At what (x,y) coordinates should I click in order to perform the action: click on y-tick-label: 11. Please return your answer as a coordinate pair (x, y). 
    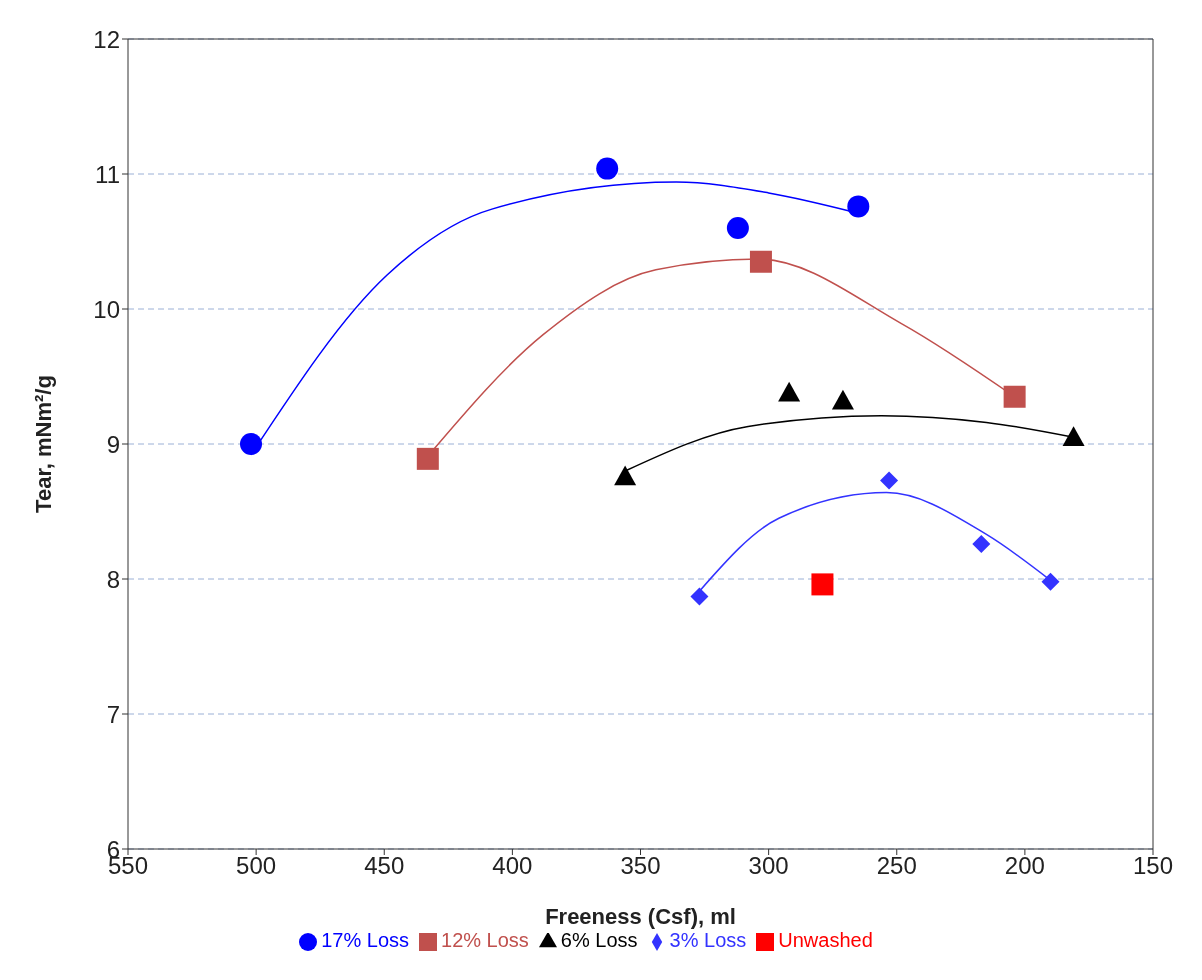
    Looking at the image, I should click on (107, 174).